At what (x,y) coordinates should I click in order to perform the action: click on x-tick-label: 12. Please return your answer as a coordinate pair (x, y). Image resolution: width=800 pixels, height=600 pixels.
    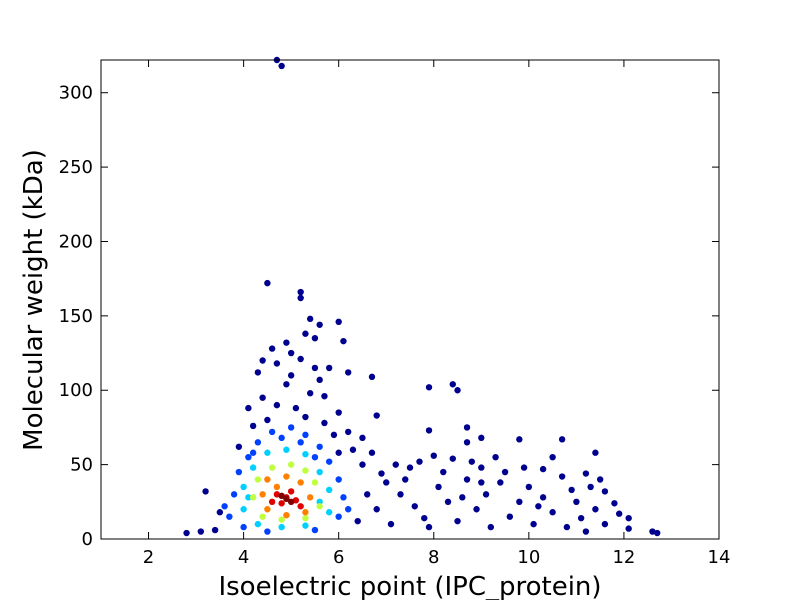
    Looking at the image, I should click on (623, 557).